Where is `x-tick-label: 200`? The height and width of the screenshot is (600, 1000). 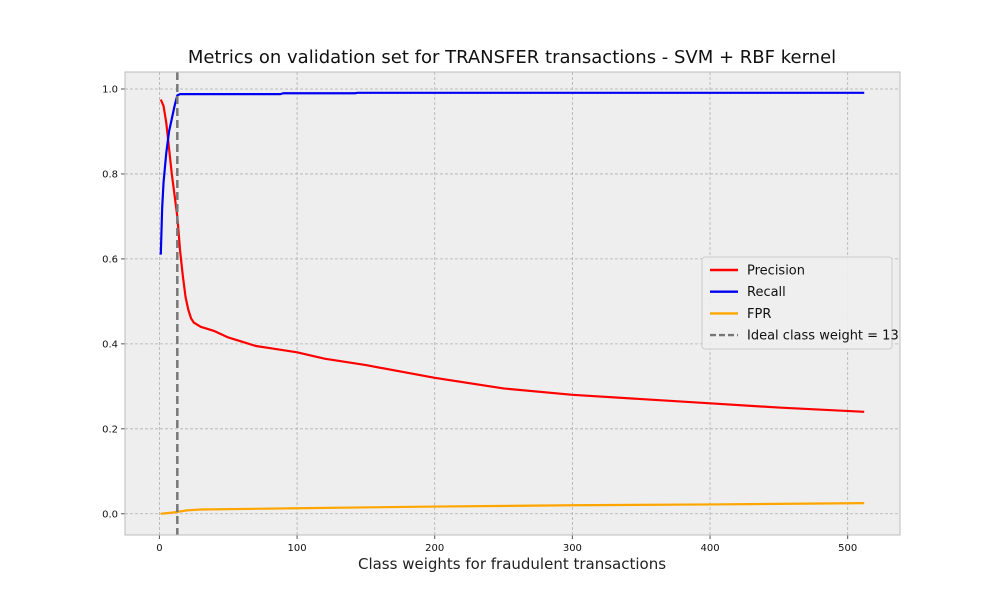
x-tick-label: 200 is located at coordinates (434, 548).